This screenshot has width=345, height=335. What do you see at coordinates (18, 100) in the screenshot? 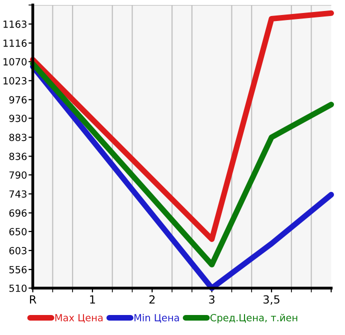
I see `y-tick-label: 976` at bounding box center [18, 100].